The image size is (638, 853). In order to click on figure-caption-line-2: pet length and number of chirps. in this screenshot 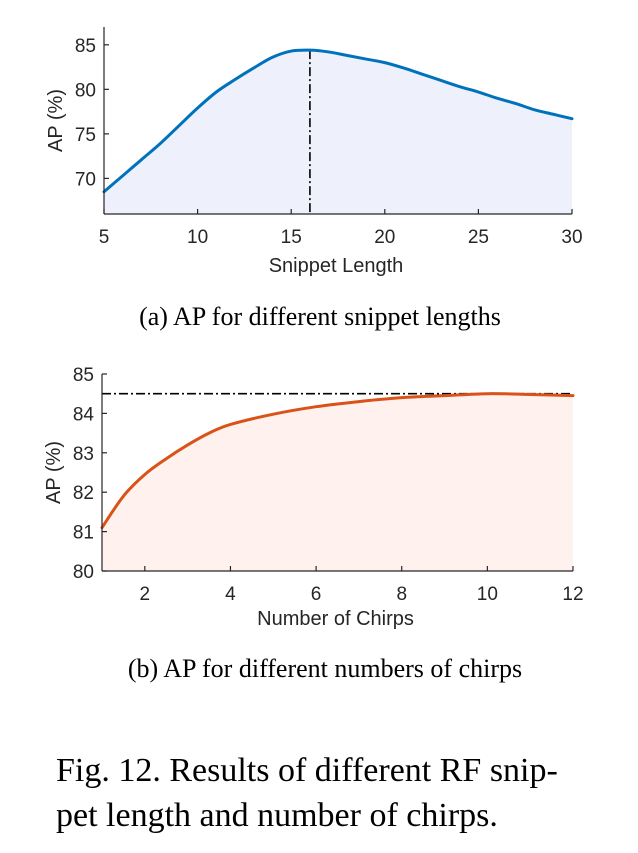, I will do `click(277, 815)`.